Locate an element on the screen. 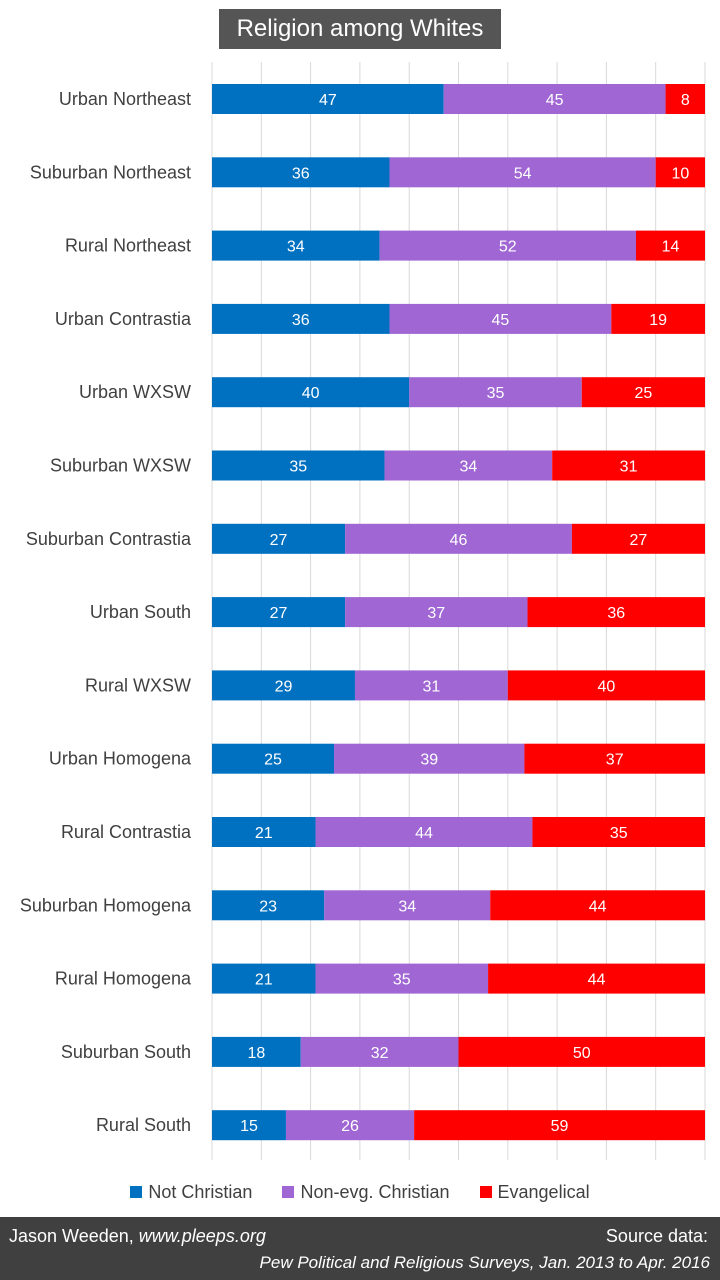 This screenshot has height=1280, width=720. category-label: Suburban Northeast is located at coordinates (110, 172).